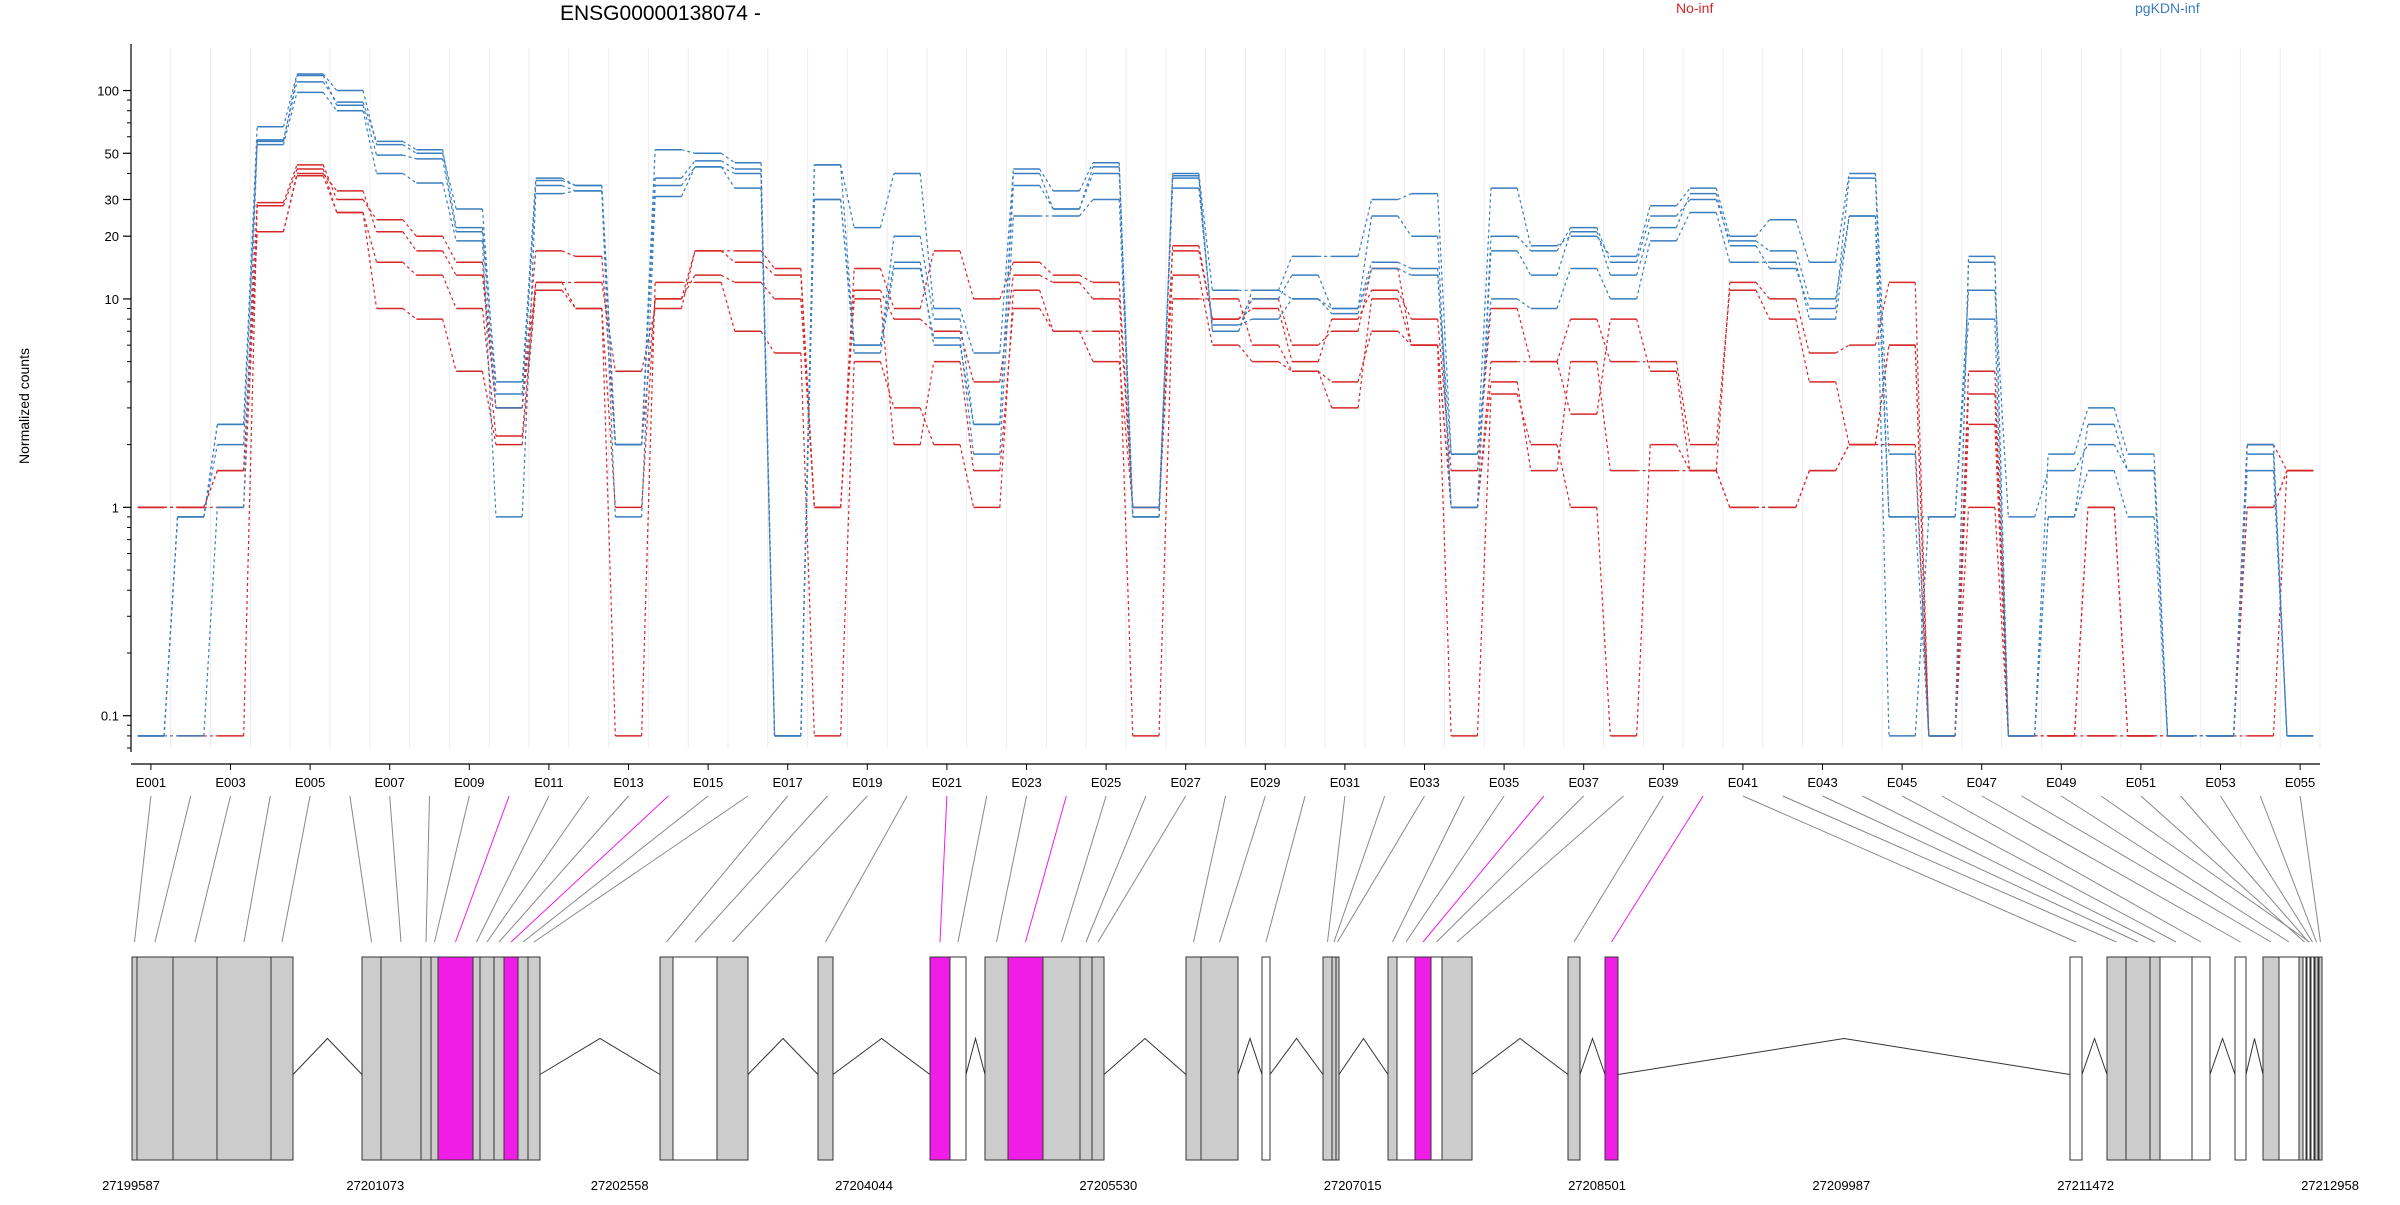  What do you see at coordinates (1108, 1185) in the screenshot?
I see `gene-coordinate-label: 27205530` at bounding box center [1108, 1185].